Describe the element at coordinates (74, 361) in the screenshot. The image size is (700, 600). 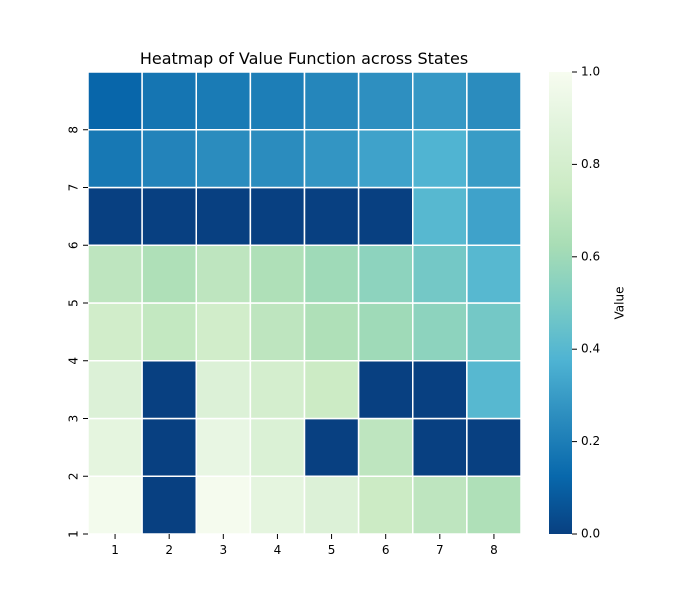
I see `y-tick-label: 4` at that location.